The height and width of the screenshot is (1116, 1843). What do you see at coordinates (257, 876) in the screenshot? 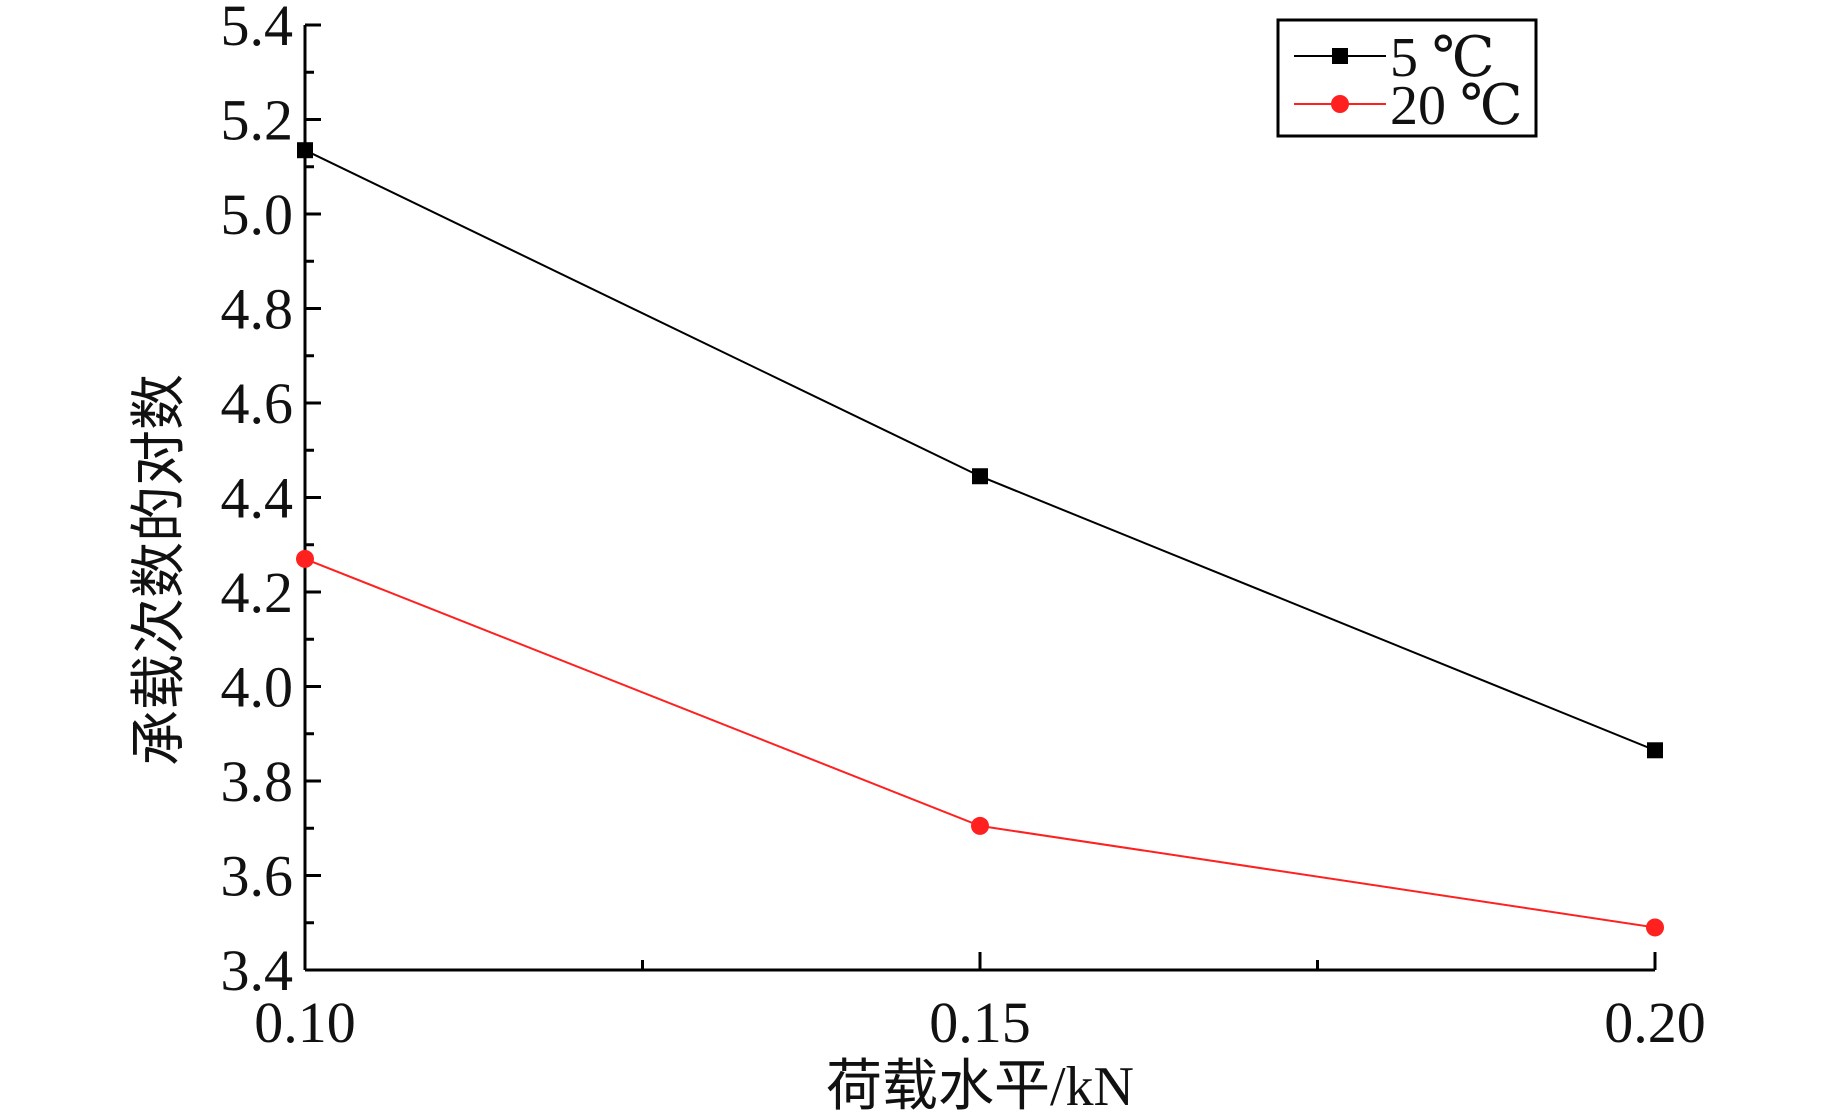
I see `y-tick-label: 3.6` at bounding box center [257, 876].